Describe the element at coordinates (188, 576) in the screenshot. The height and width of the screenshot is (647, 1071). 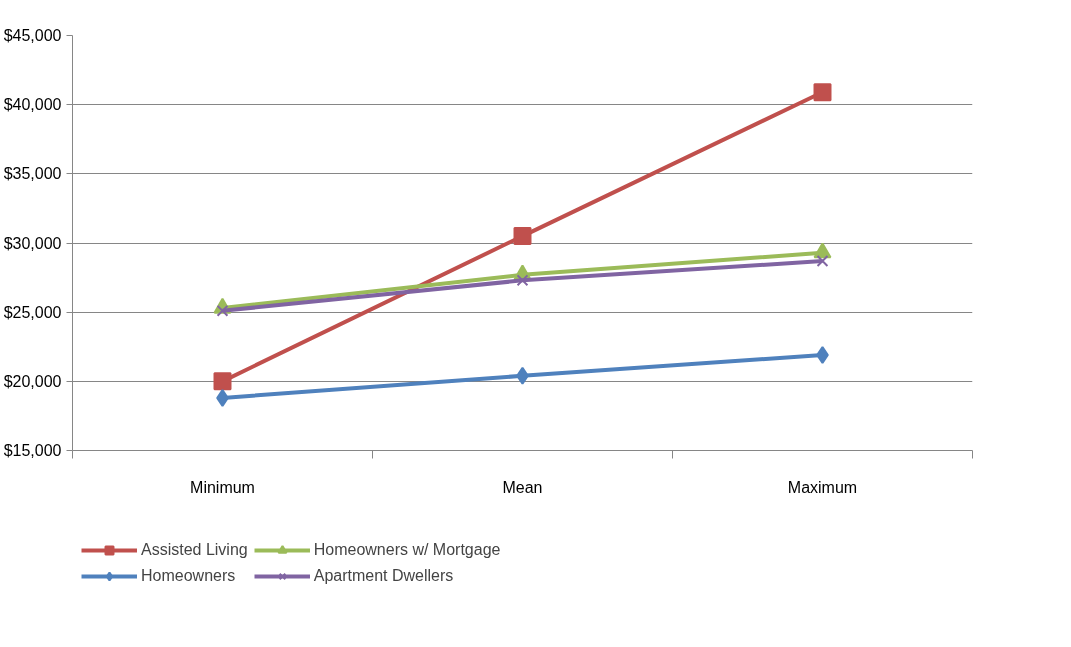
I see `legend-label: Homeowners` at that location.